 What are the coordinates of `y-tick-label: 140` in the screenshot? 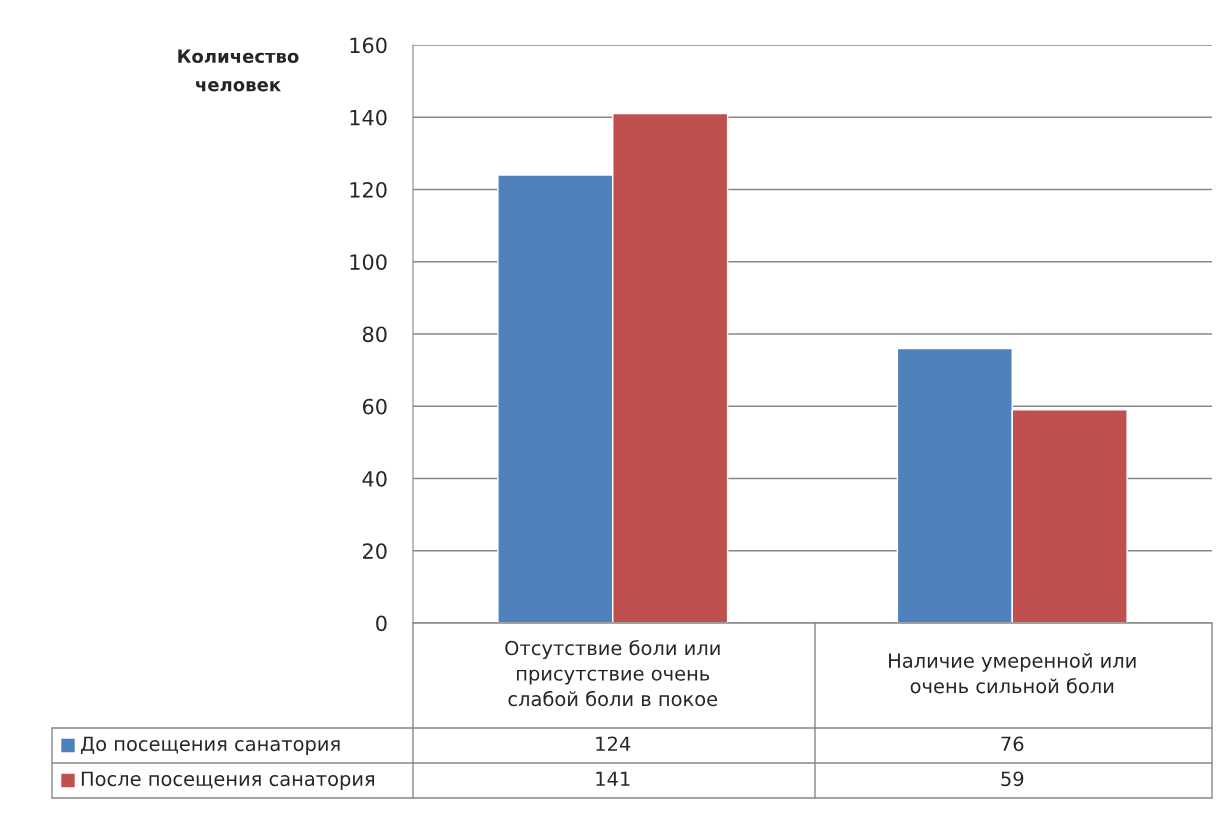 It's located at (368, 117).